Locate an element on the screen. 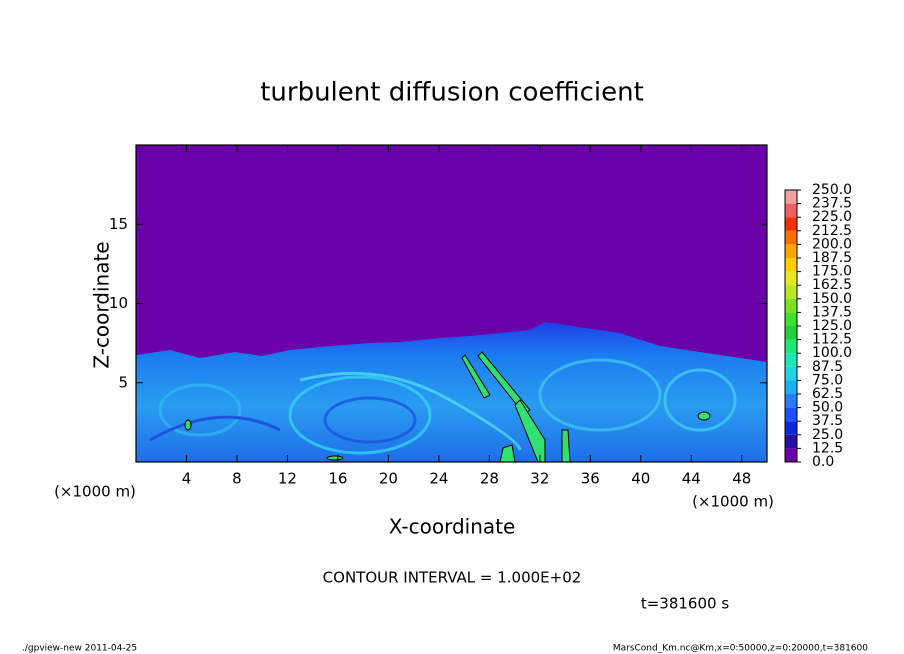  colorbar-label: 250.0 is located at coordinates (832, 190).